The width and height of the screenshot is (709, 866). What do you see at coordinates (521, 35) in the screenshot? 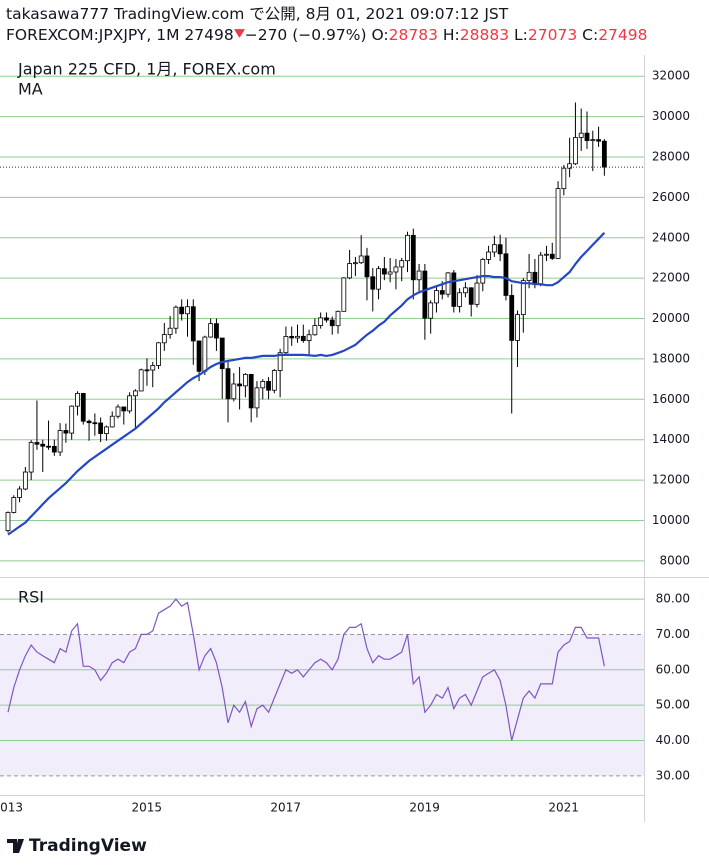
I see `l-label: L:` at bounding box center [521, 35].